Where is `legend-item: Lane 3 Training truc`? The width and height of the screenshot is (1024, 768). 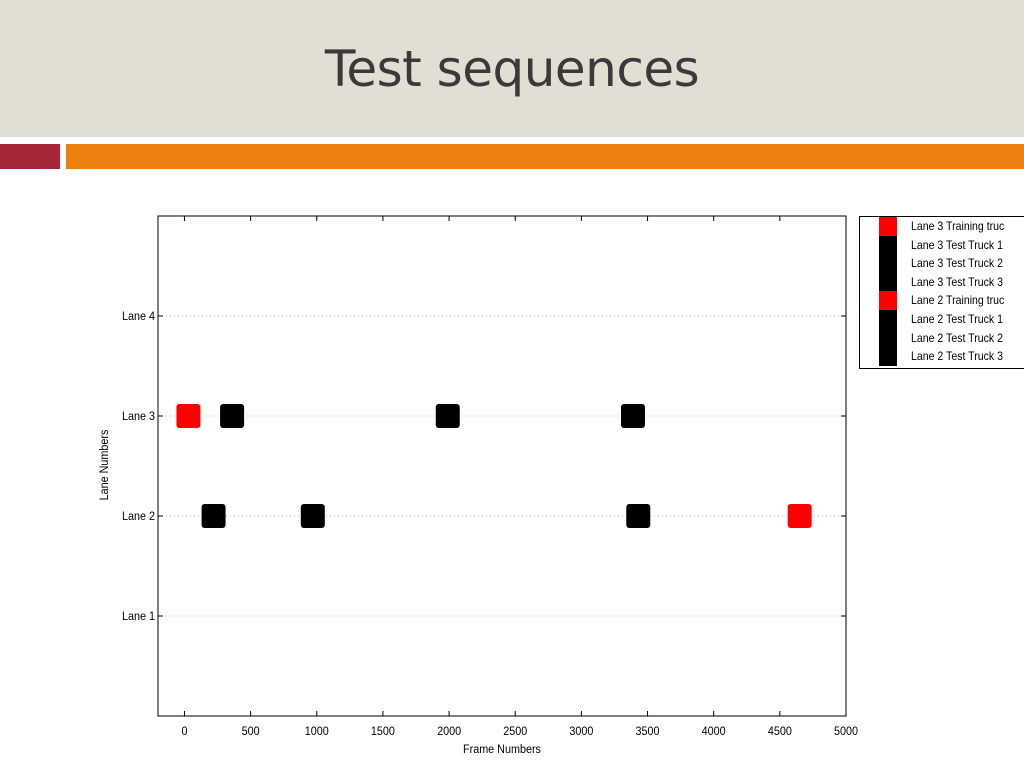
legend-item: Lane 3 Training truc is located at coordinates (942, 226).